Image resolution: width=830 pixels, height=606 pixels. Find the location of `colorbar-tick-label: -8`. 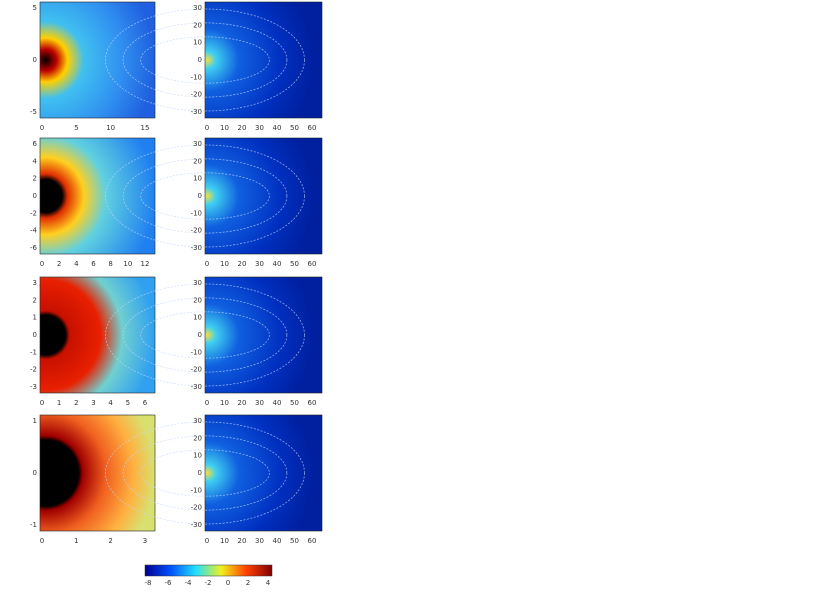

colorbar-tick-label: -8 is located at coordinates (148, 583).